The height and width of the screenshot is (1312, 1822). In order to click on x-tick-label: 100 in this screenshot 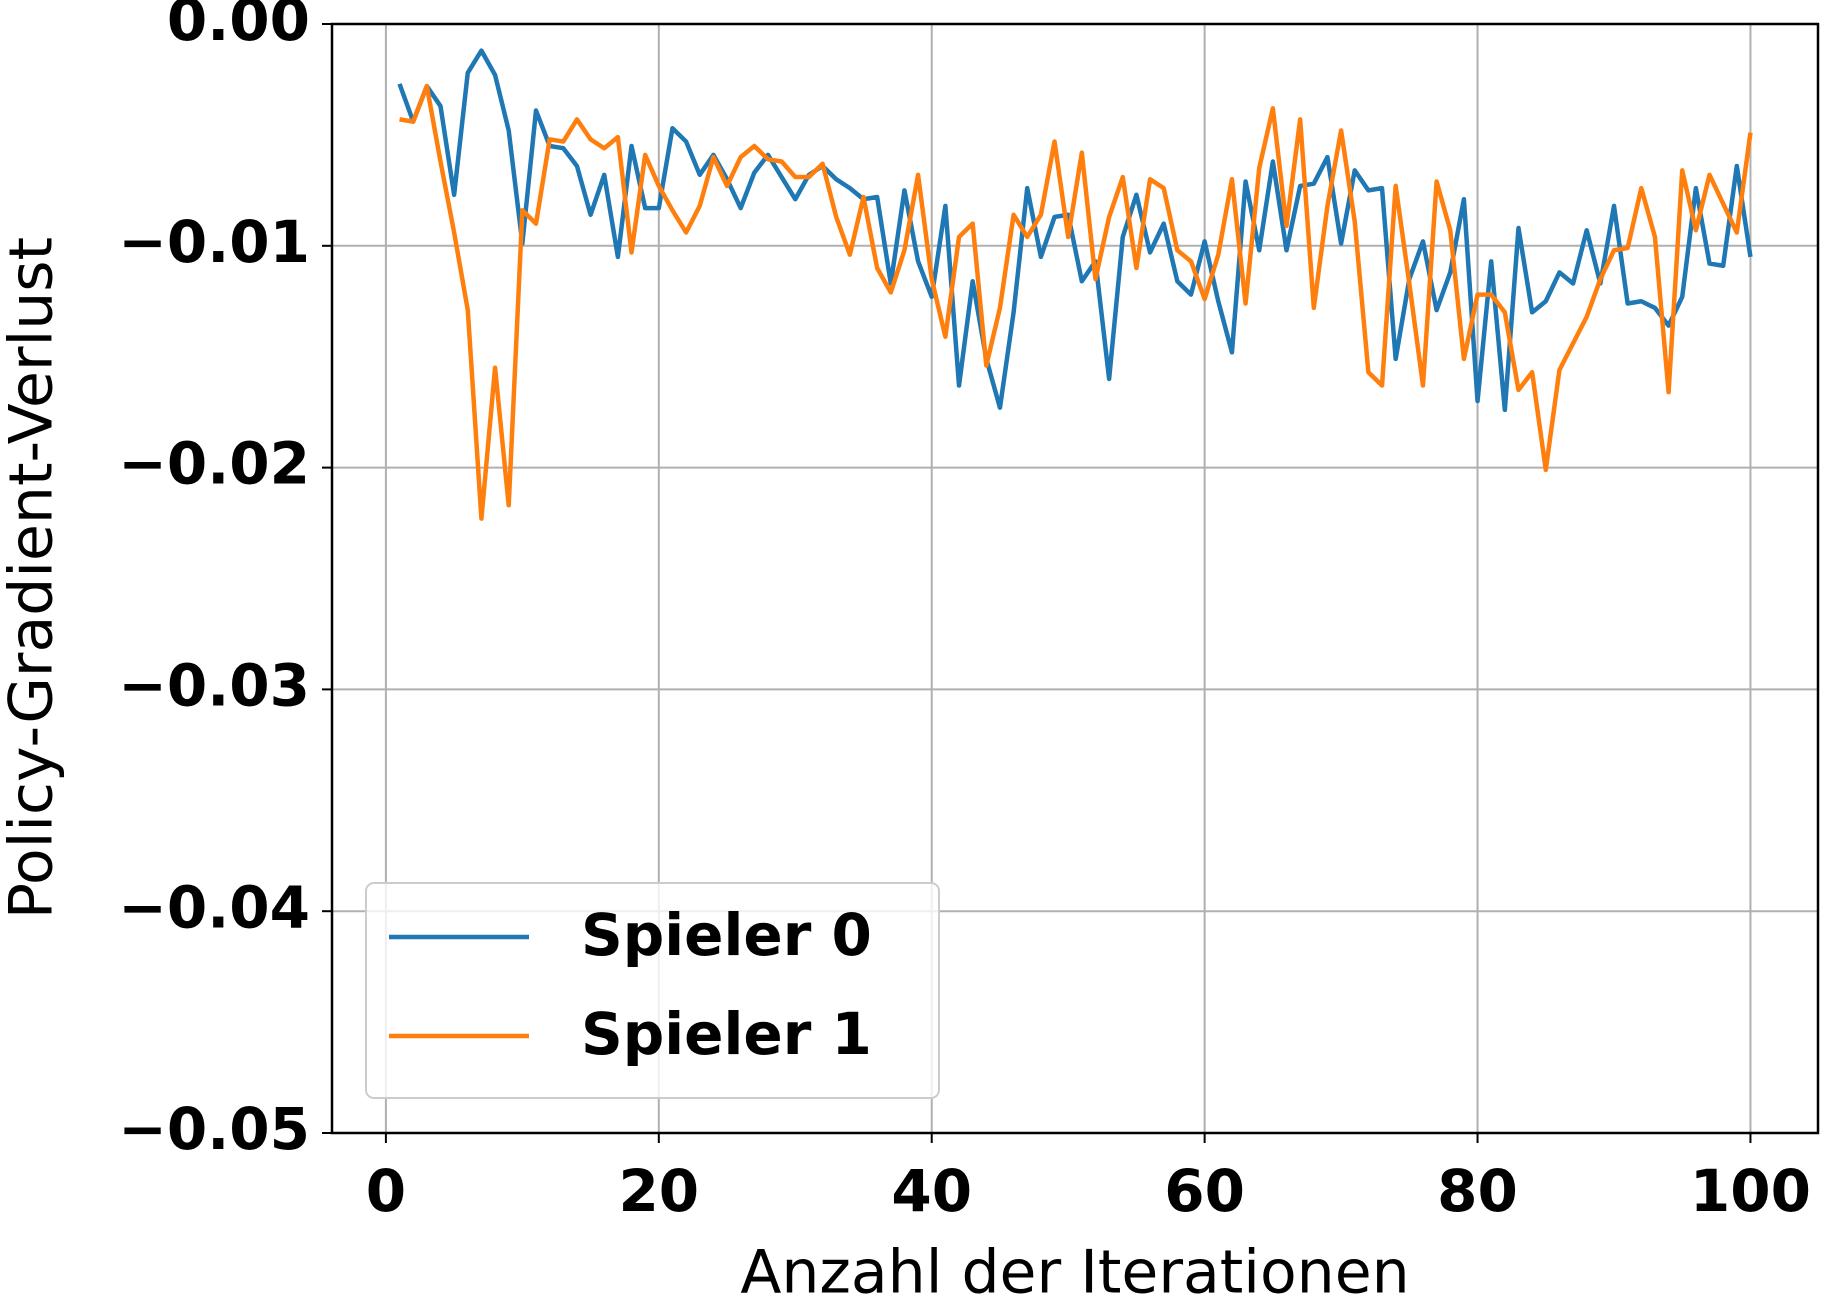, I will do `click(1750, 1191)`.